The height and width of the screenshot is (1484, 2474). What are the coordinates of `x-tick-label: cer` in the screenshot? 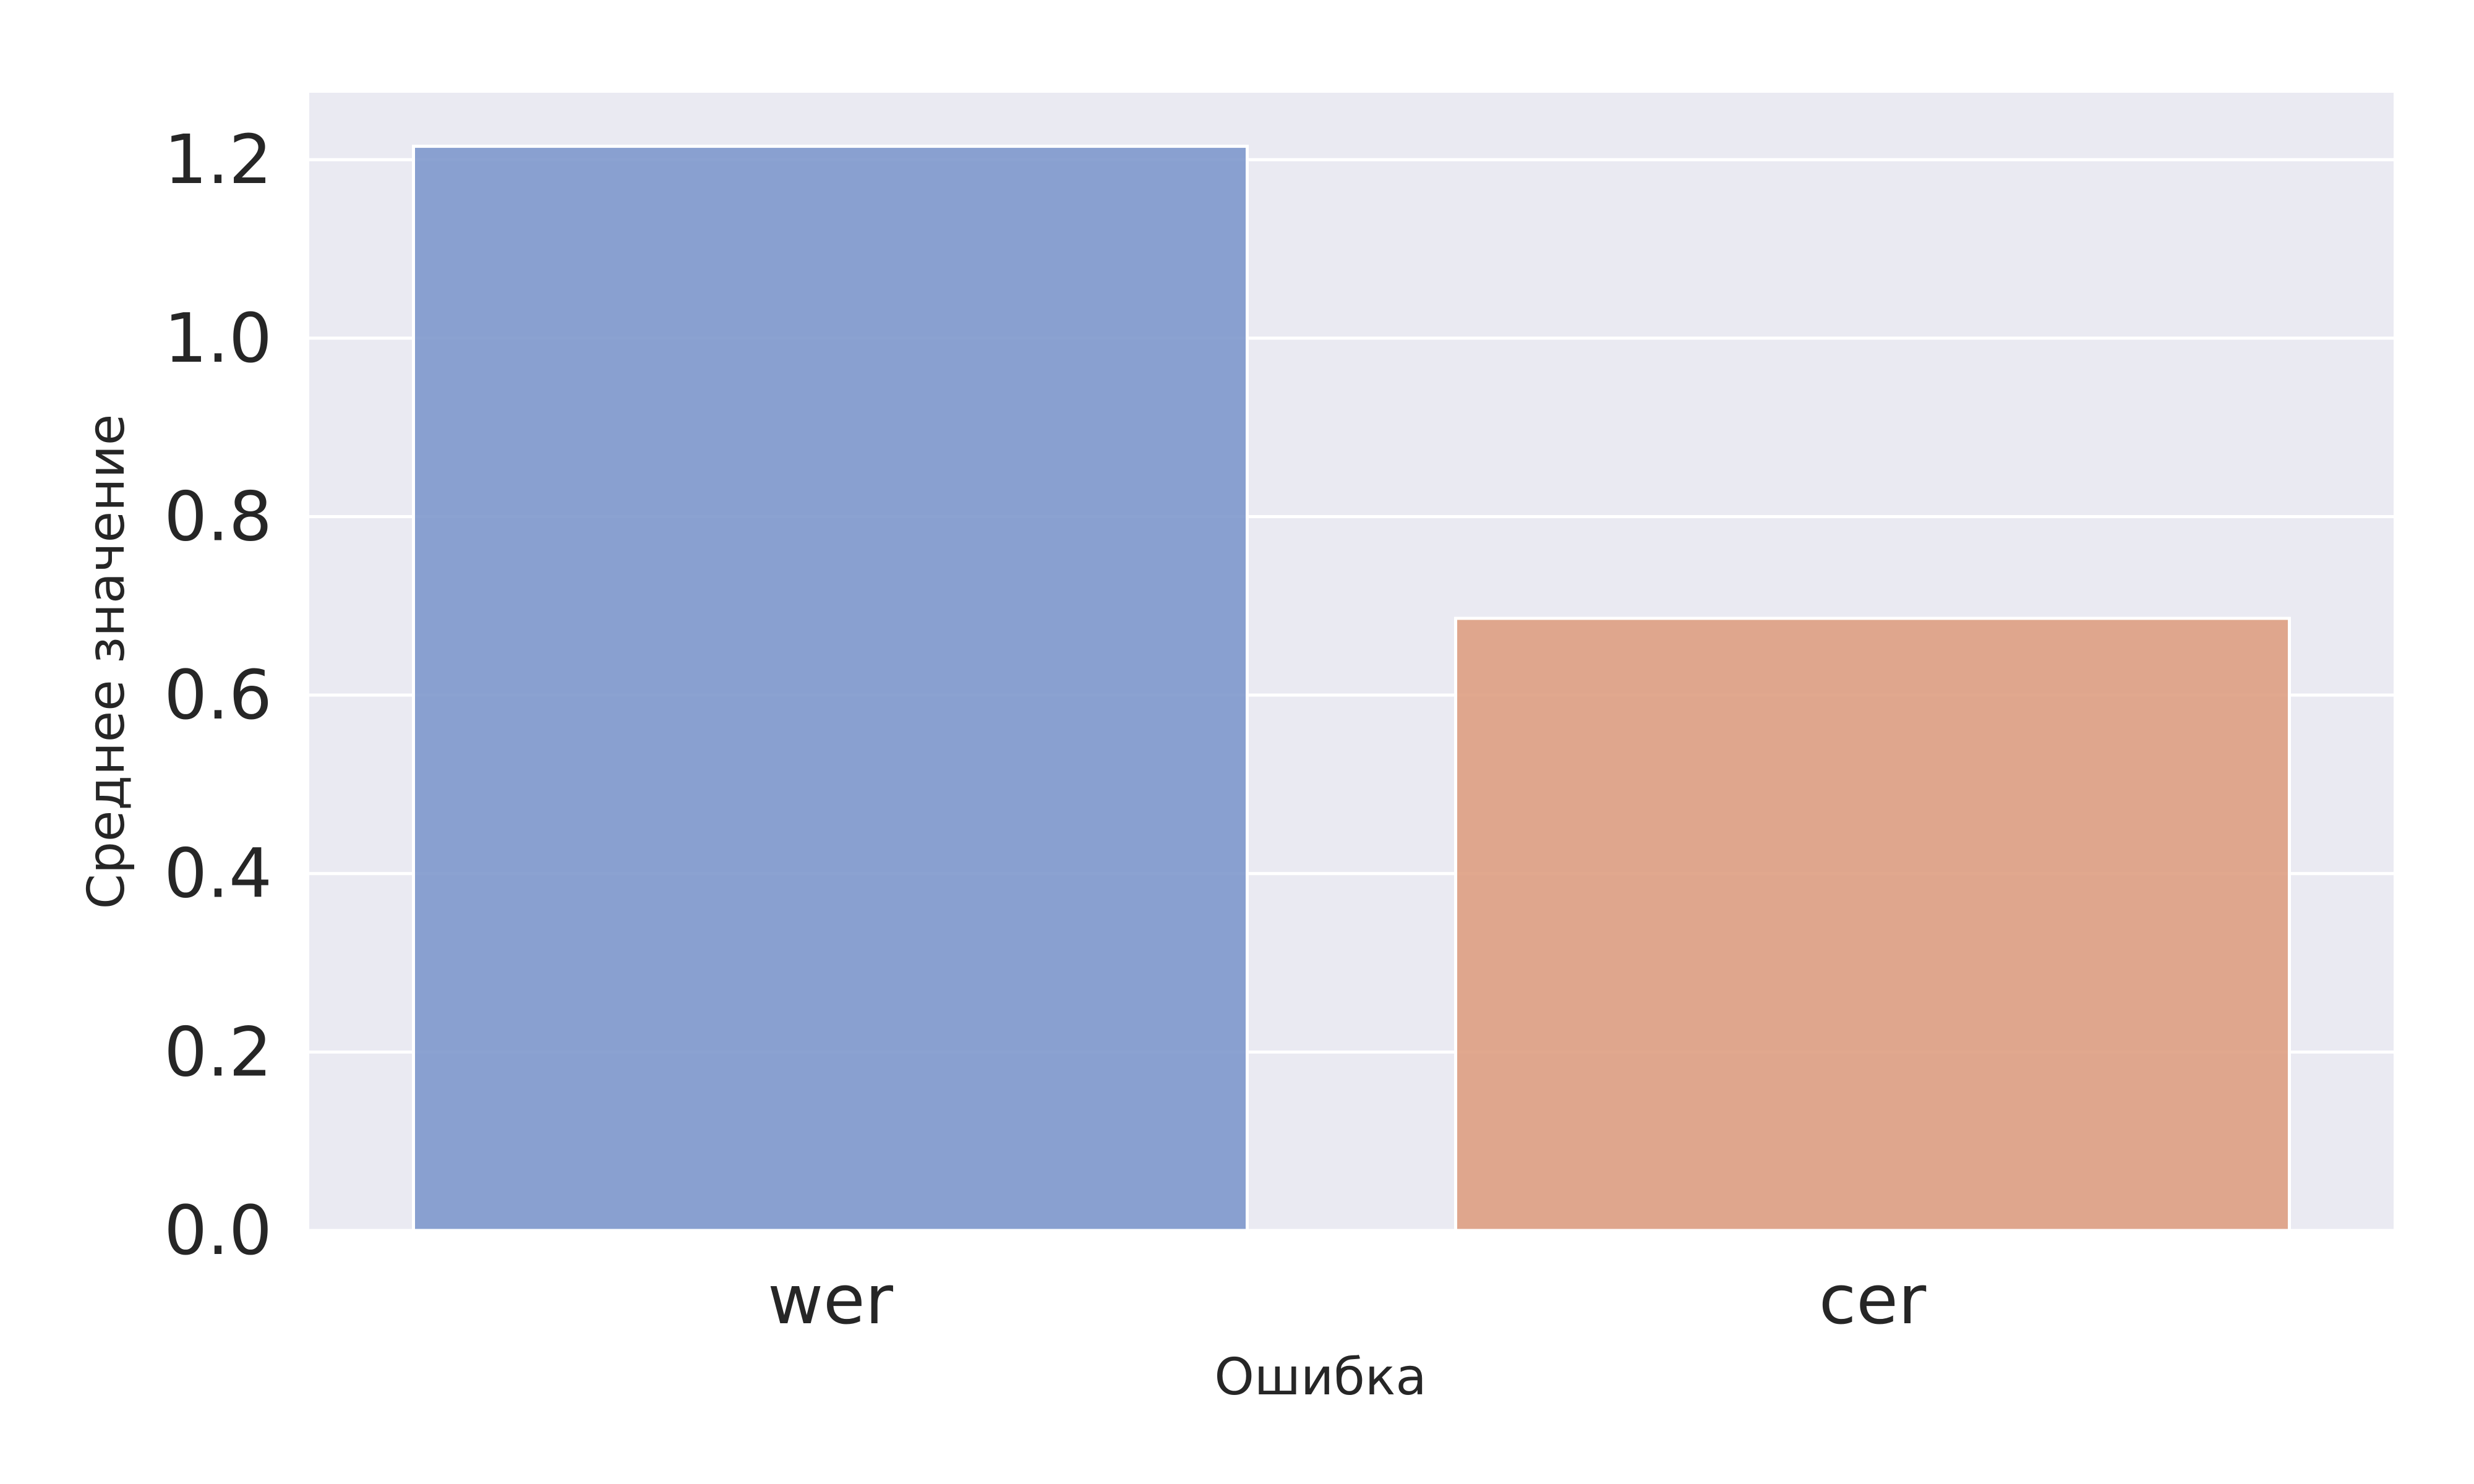 It's located at (1873, 1299).